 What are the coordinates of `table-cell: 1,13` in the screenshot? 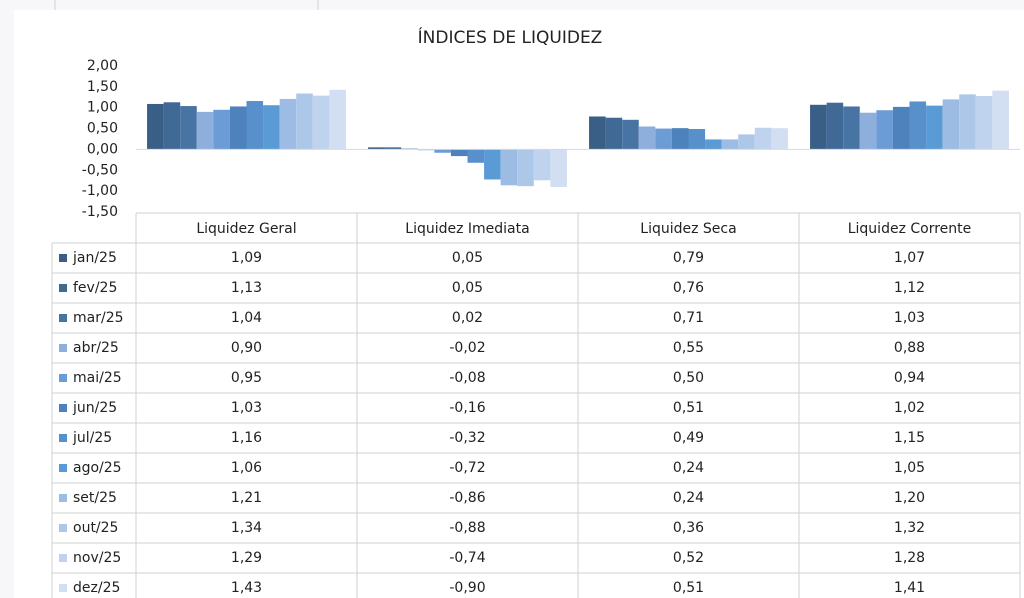 It's located at (246, 288).